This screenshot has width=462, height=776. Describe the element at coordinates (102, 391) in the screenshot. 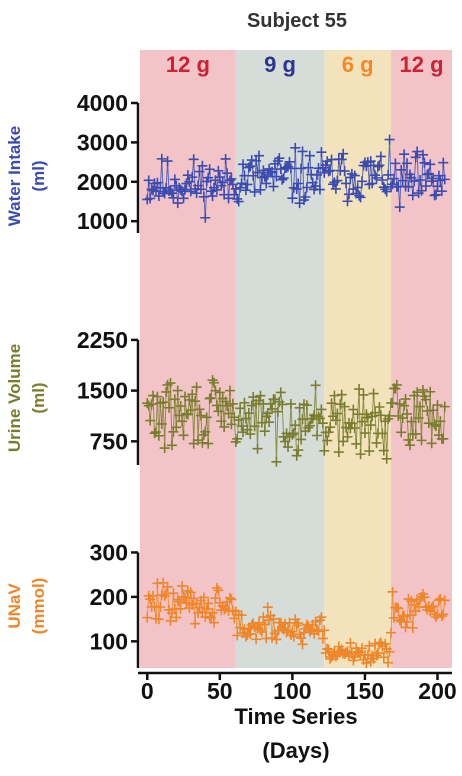

I see `y-tick-label-urine-1: 1500` at that location.